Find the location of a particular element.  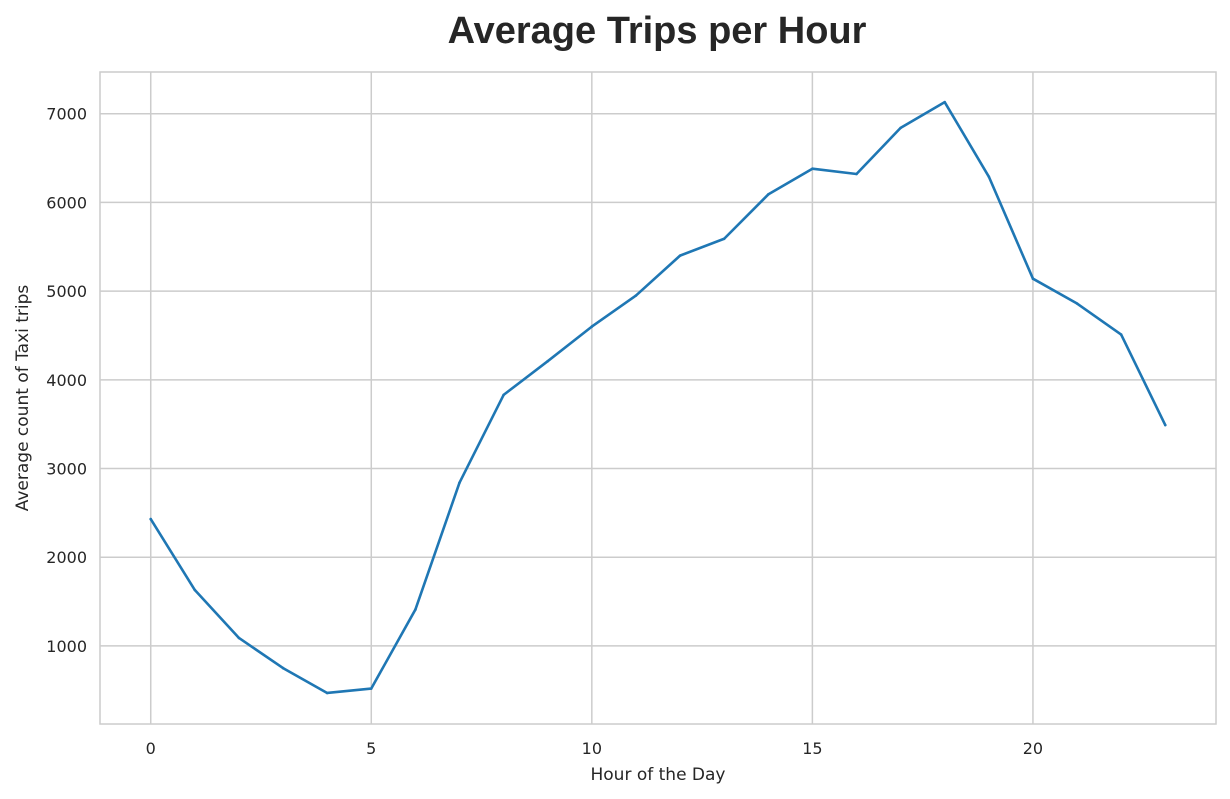

x-axis-ticks: 0 5 10 15 20 is located at coordinates (594, 748).